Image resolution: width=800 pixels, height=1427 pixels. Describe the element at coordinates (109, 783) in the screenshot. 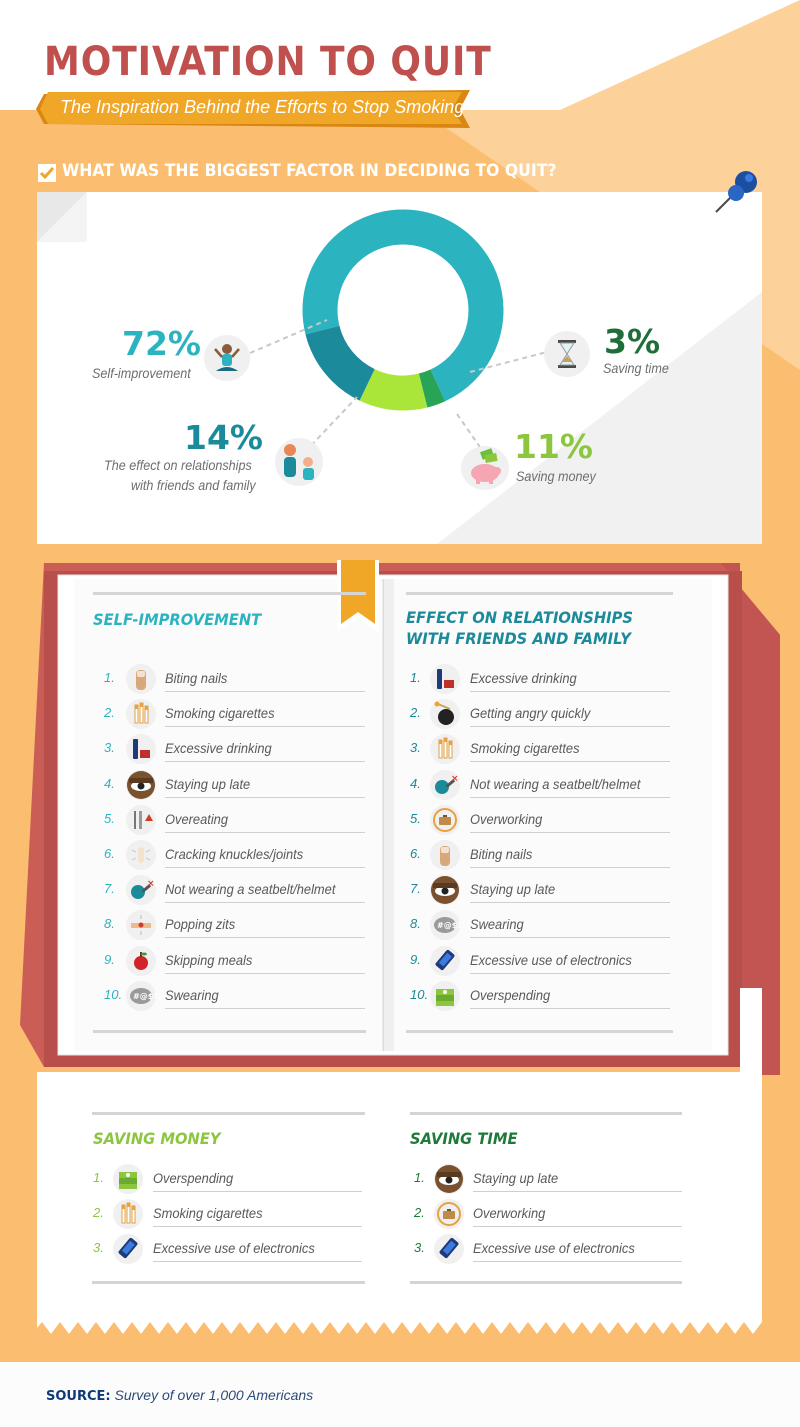

I see `list-item-number: 4.` at that location.